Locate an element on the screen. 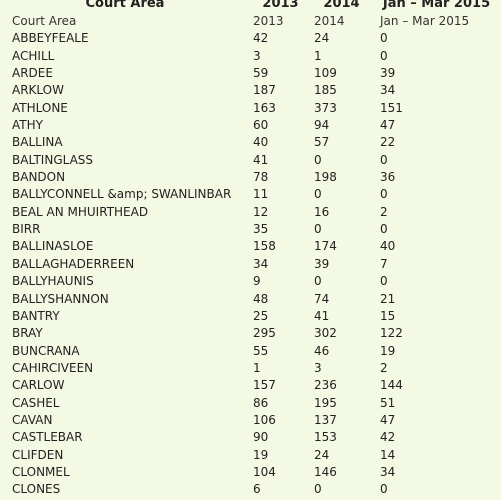 This screenshot has height=500, width=501. table-row: BRAY 295 302 122 is located at coordinates (250, 333).